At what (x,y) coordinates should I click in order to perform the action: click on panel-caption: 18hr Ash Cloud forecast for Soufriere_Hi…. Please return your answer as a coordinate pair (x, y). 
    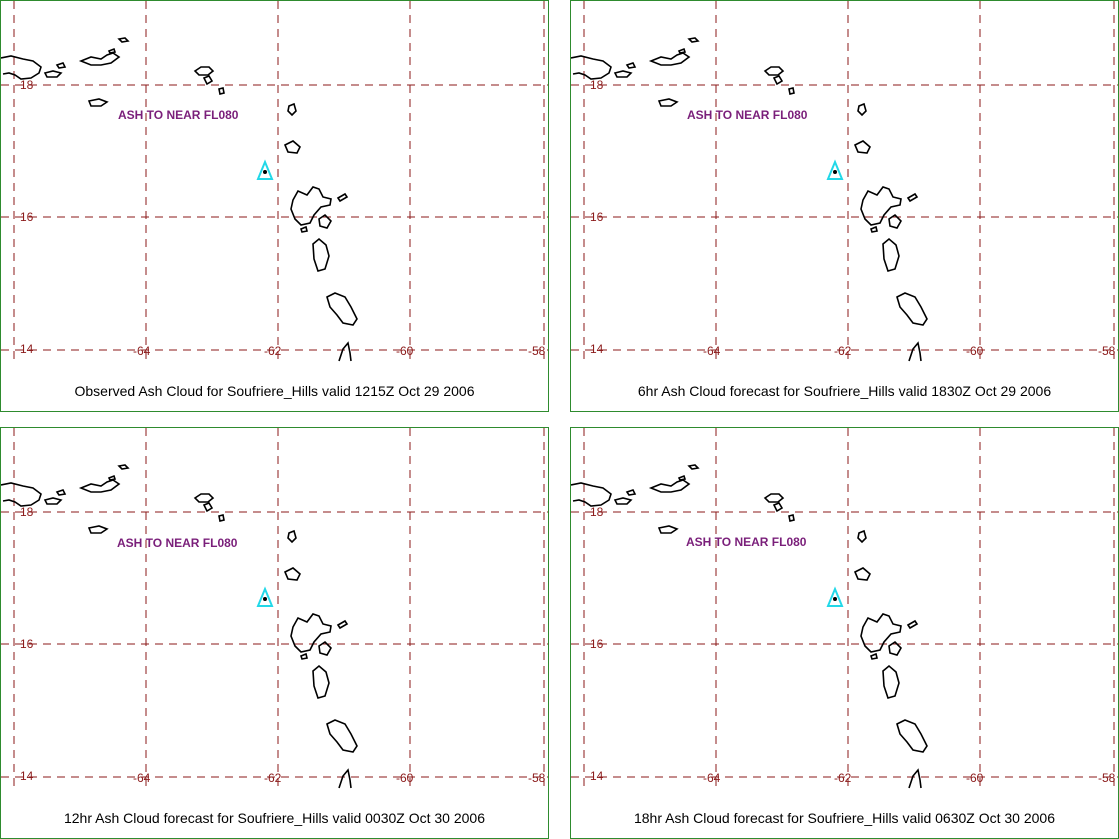
    Looking at the image, I should click on (844, 818).